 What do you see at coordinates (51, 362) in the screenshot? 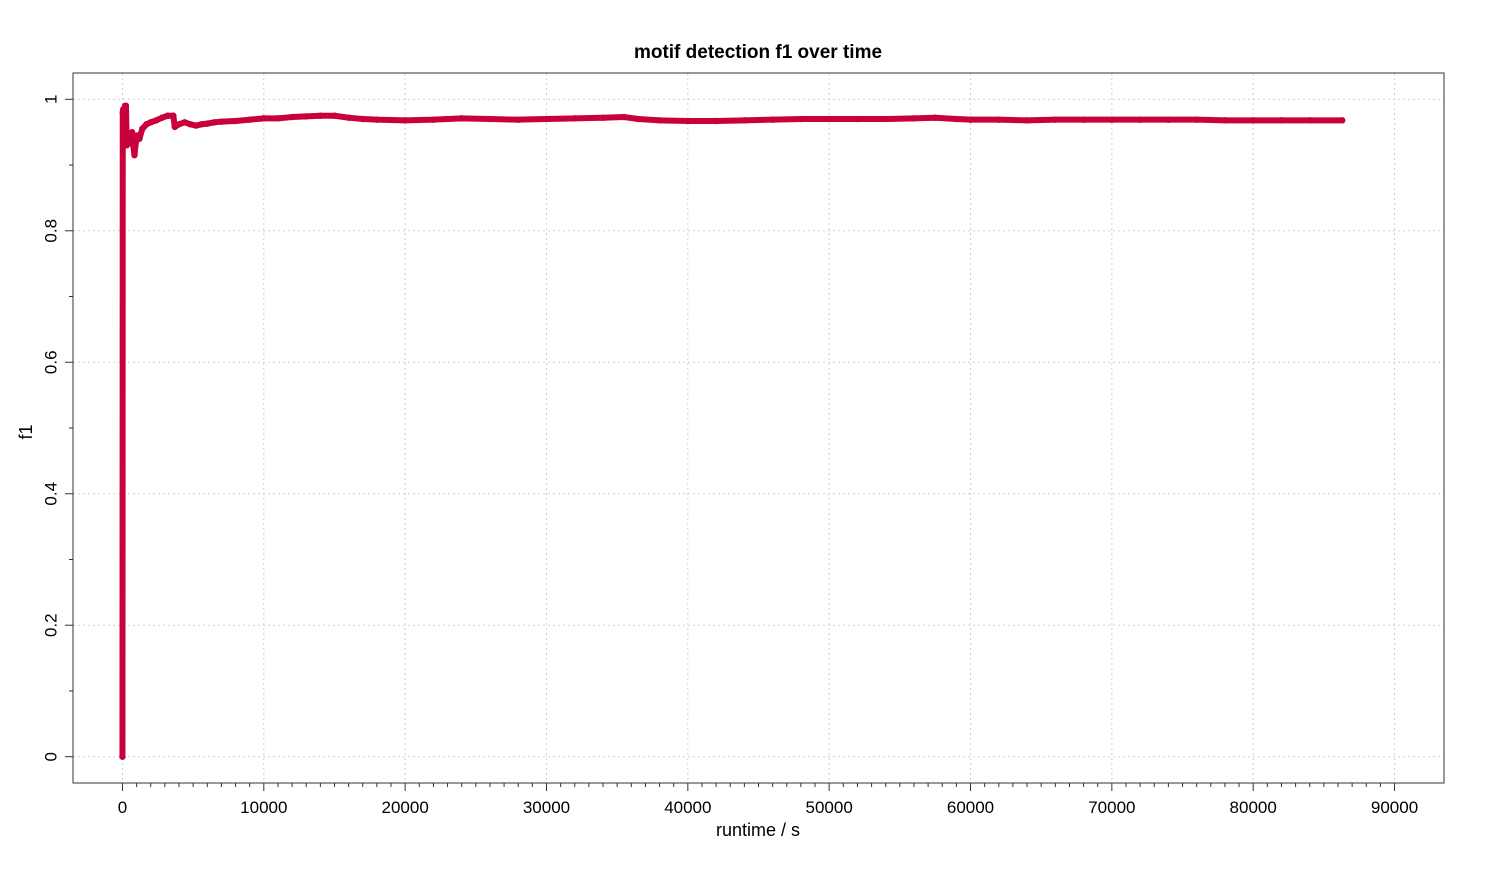
I see `y-tick-label: 0.6` at bounding box center [51, 362].